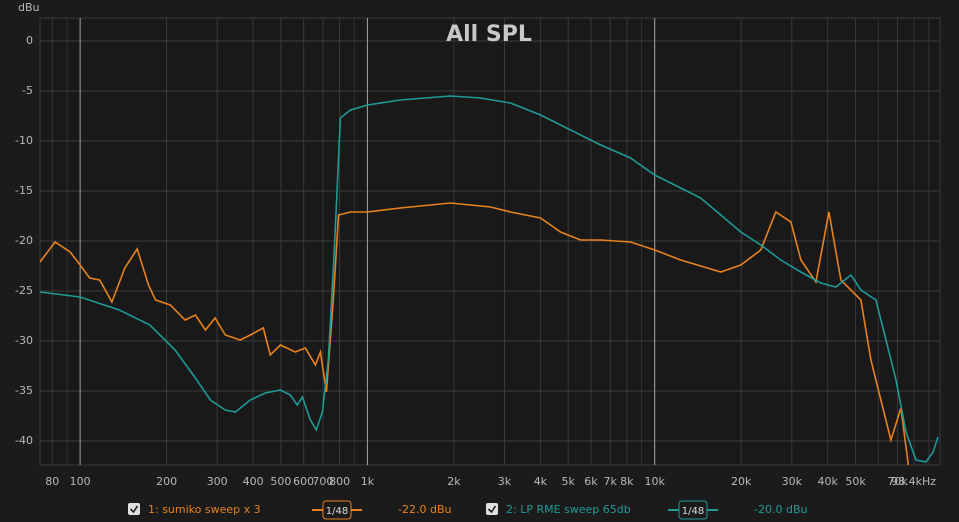 The width and height of the screenshot is (959, 522). Describe the element at coordinates (424, 509) in the screenshot. I see `level-label: -22.0 dBu` at that location.